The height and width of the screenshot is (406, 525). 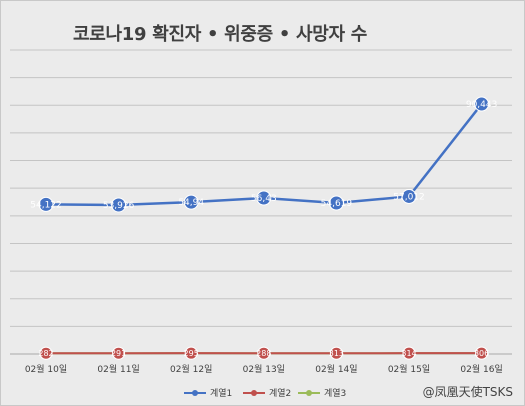 I want to click on series-3-data-label: 313, so click(x=336, y=353).